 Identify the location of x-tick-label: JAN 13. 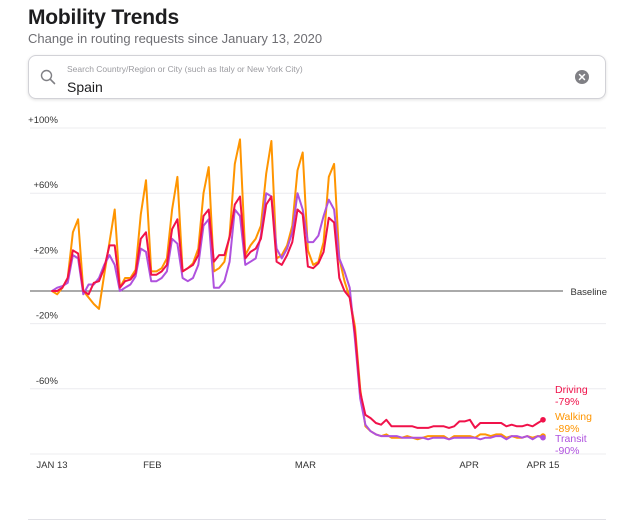
(51, 465).